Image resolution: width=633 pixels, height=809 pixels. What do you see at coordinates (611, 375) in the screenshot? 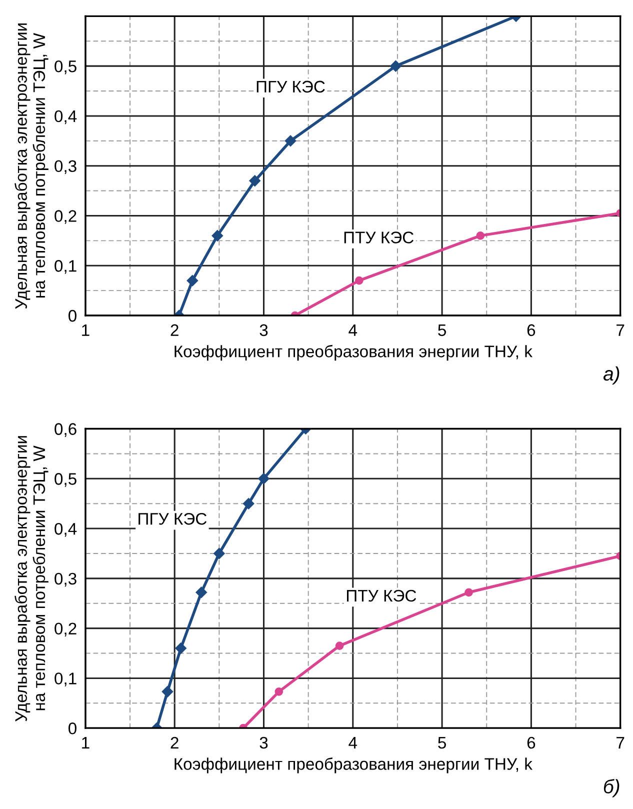
I see `text: а)` at bounding box center [611, 375].